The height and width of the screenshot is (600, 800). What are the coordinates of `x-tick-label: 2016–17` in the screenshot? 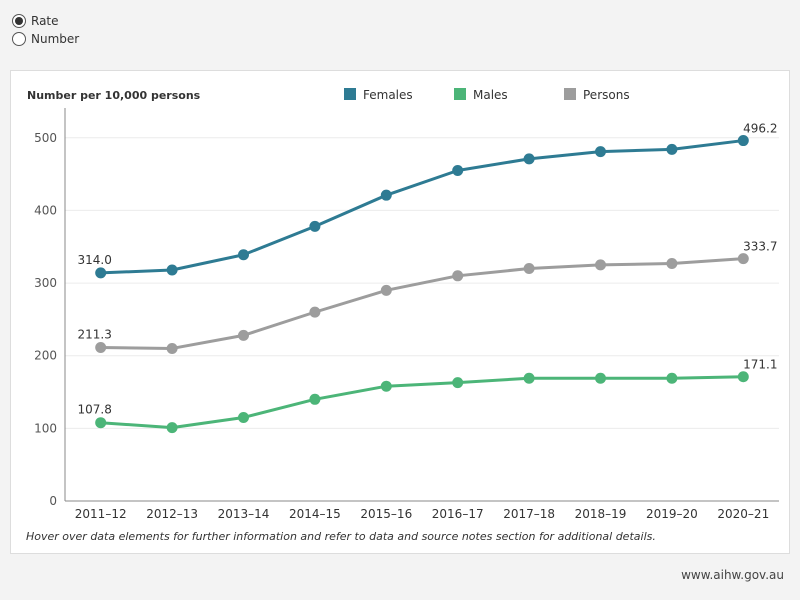 It's located at (458, 514).